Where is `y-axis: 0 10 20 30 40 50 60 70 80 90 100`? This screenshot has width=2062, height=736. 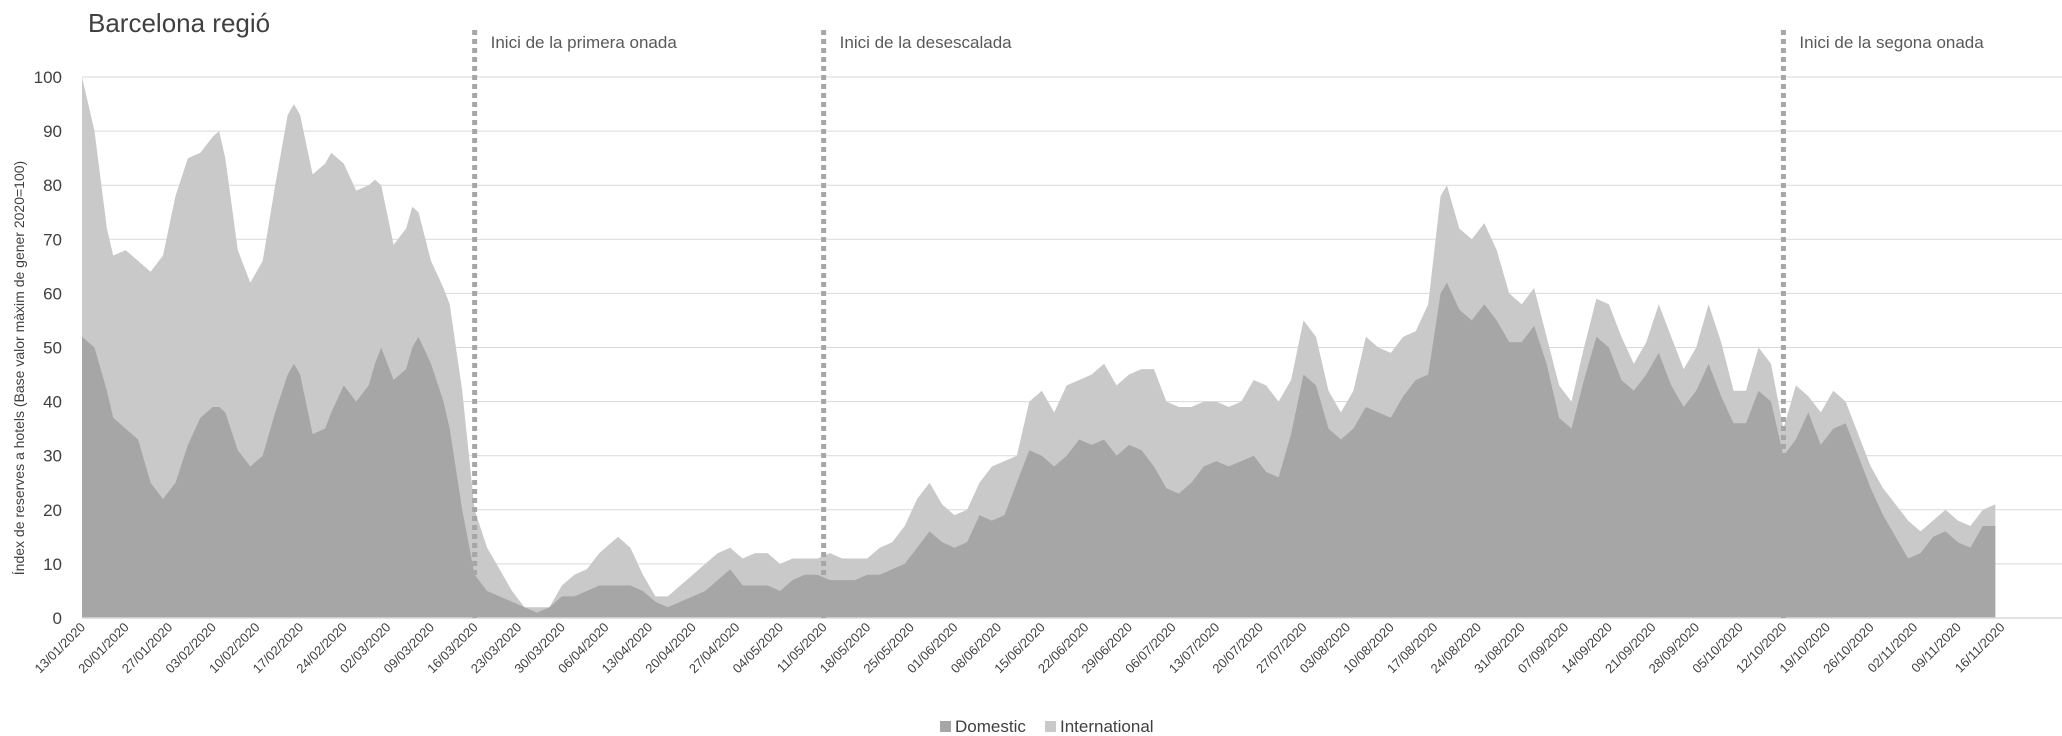
y-axis: 0 10 20 30 40 50 60 70 80 90 100 is located at coordinates (48, 348).